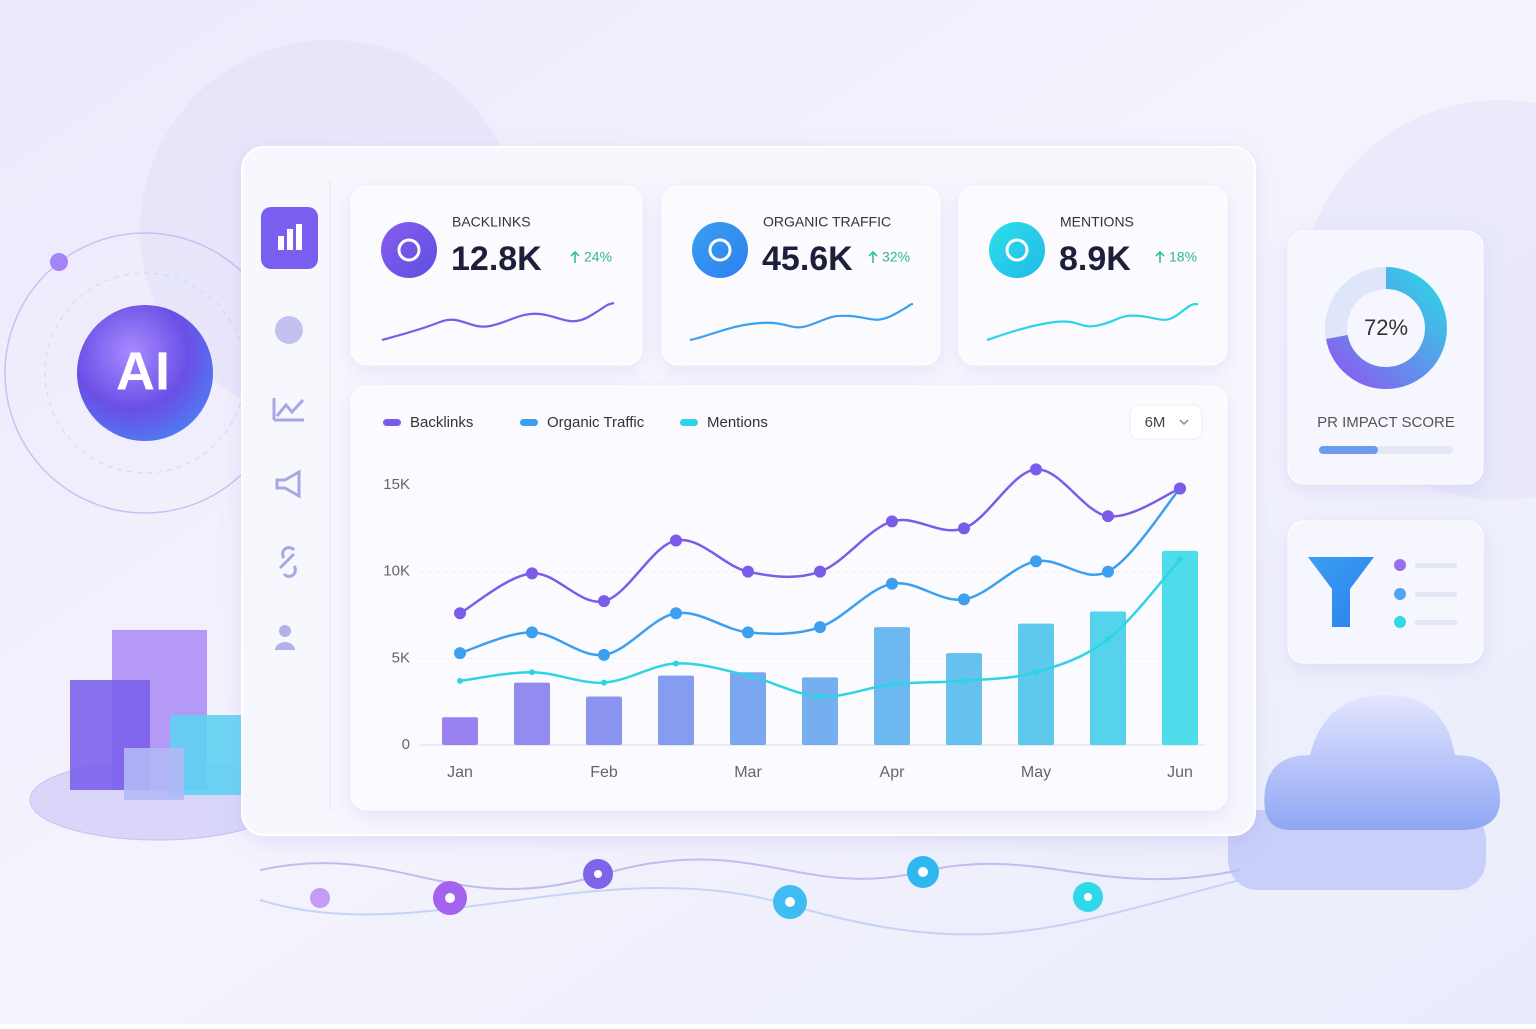 The width and height of the screenshot is (1536, 1029). I want to click on donut-arc, so click(1386, 328).